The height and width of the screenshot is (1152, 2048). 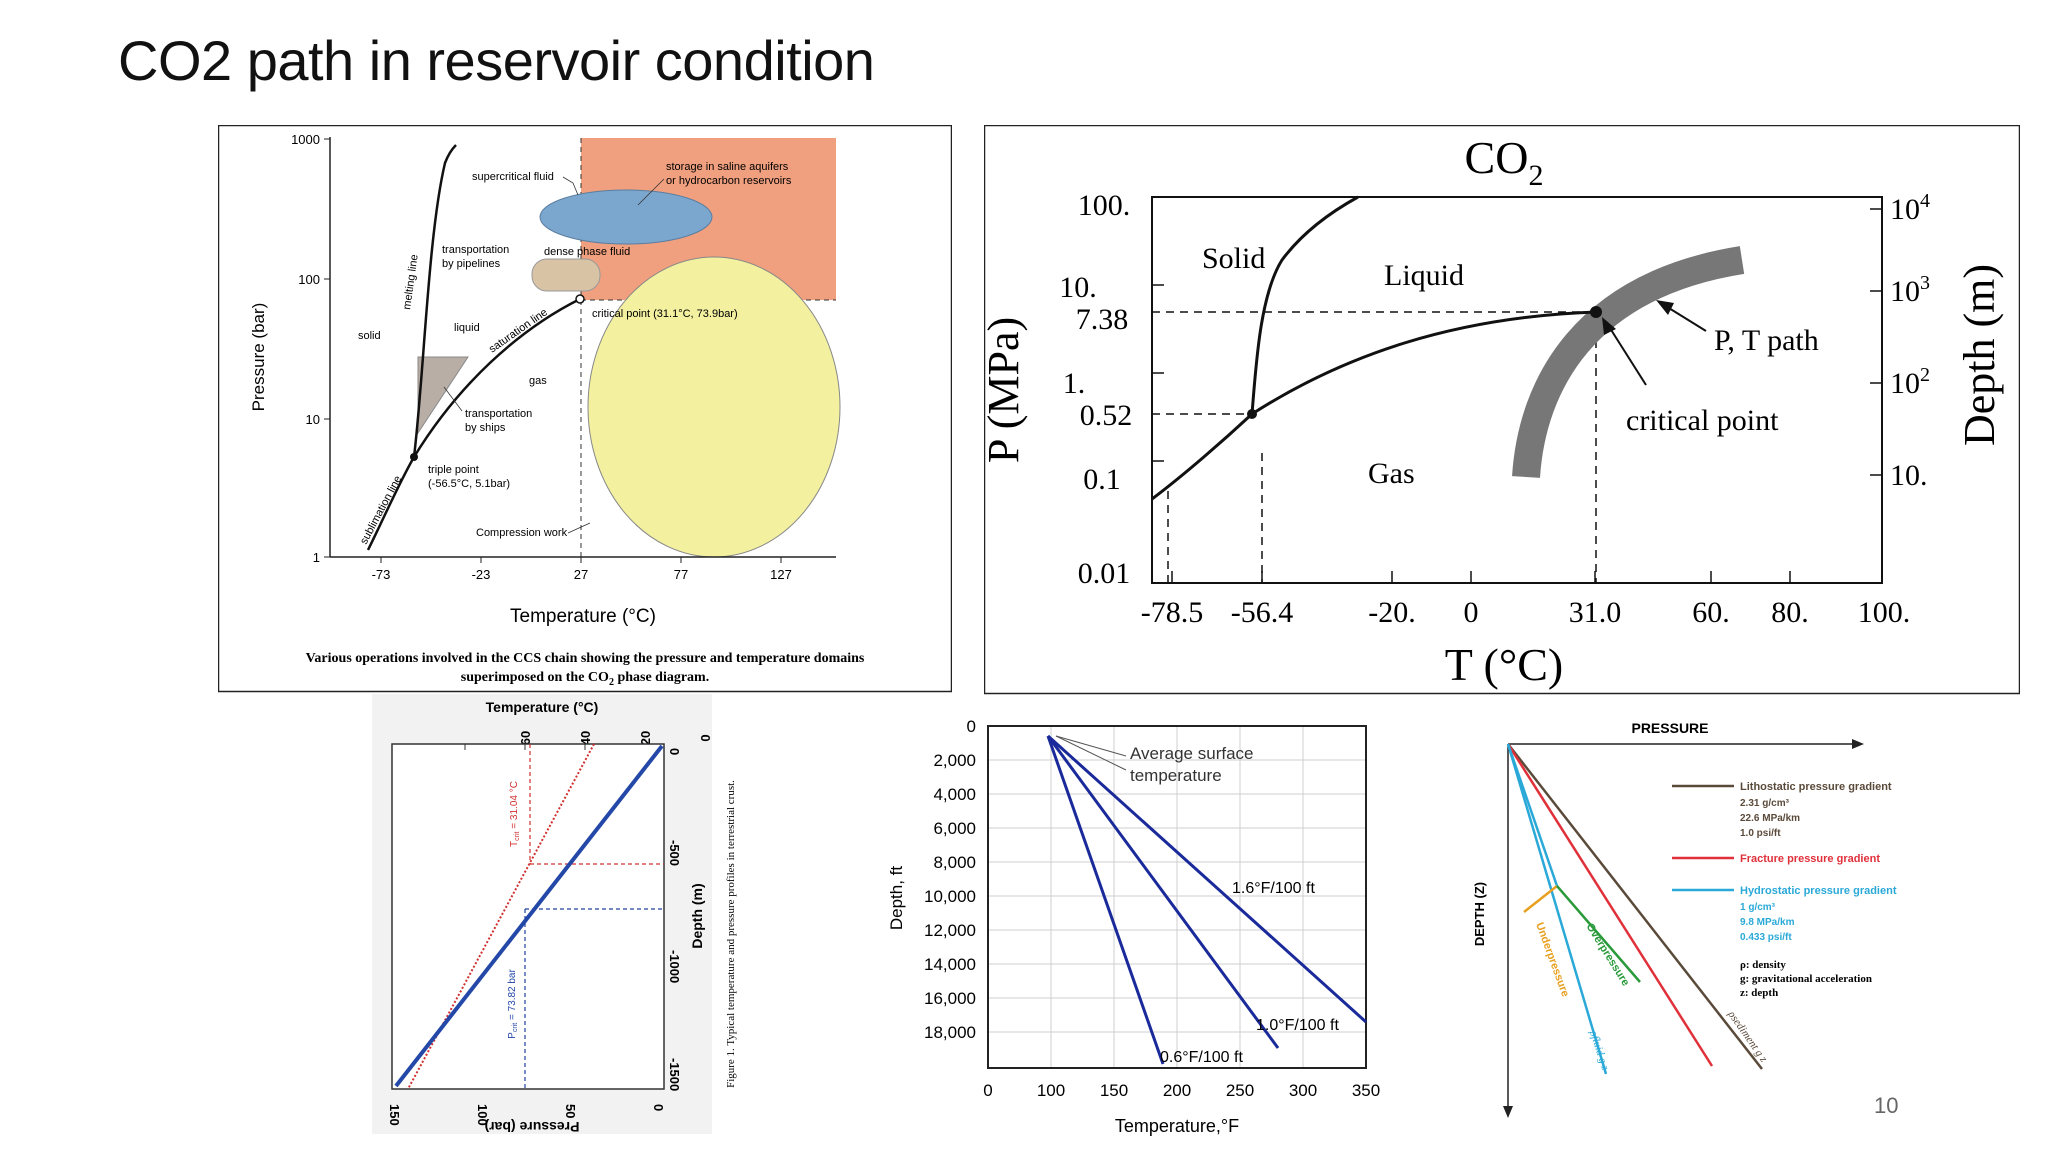 I want to click on y-left-label: P (MPa), so click(x=1006, y=390).